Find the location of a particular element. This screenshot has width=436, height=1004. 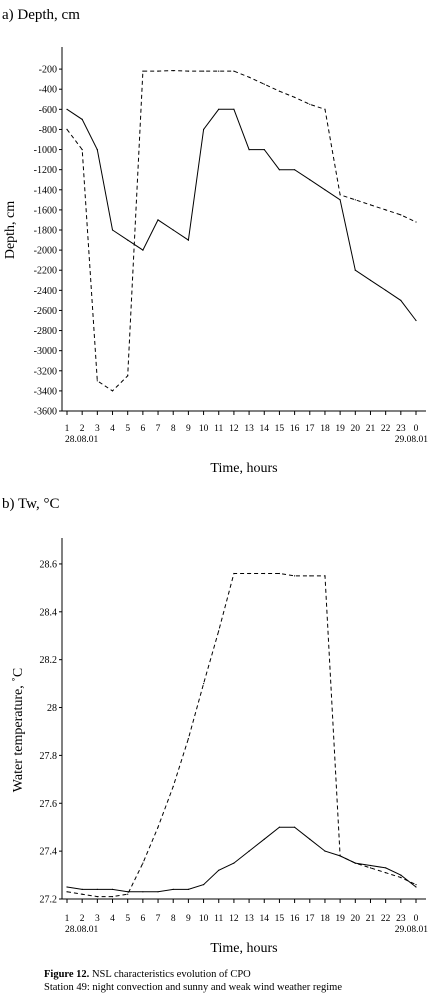

temp-x-tick-label: 12 is located at coordinates (234, 919).